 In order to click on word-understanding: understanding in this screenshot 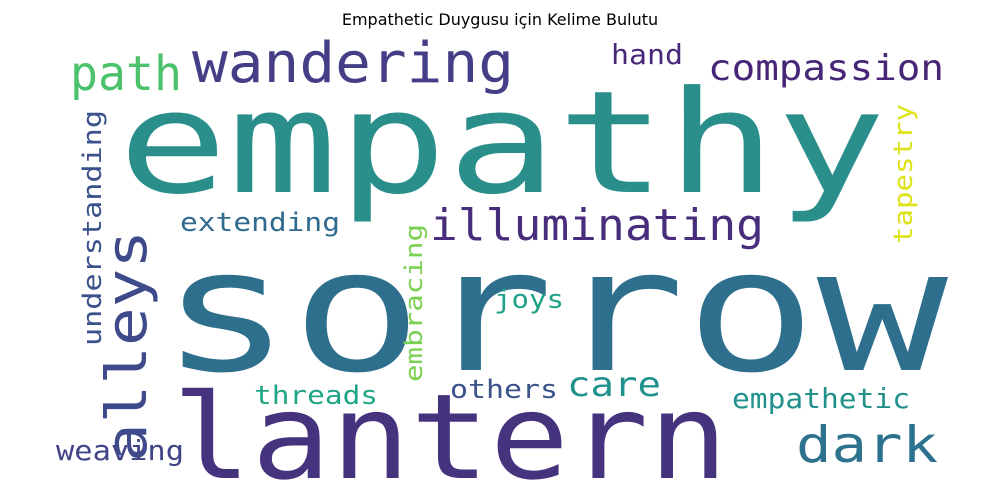, I will do `click(93, 228)`.